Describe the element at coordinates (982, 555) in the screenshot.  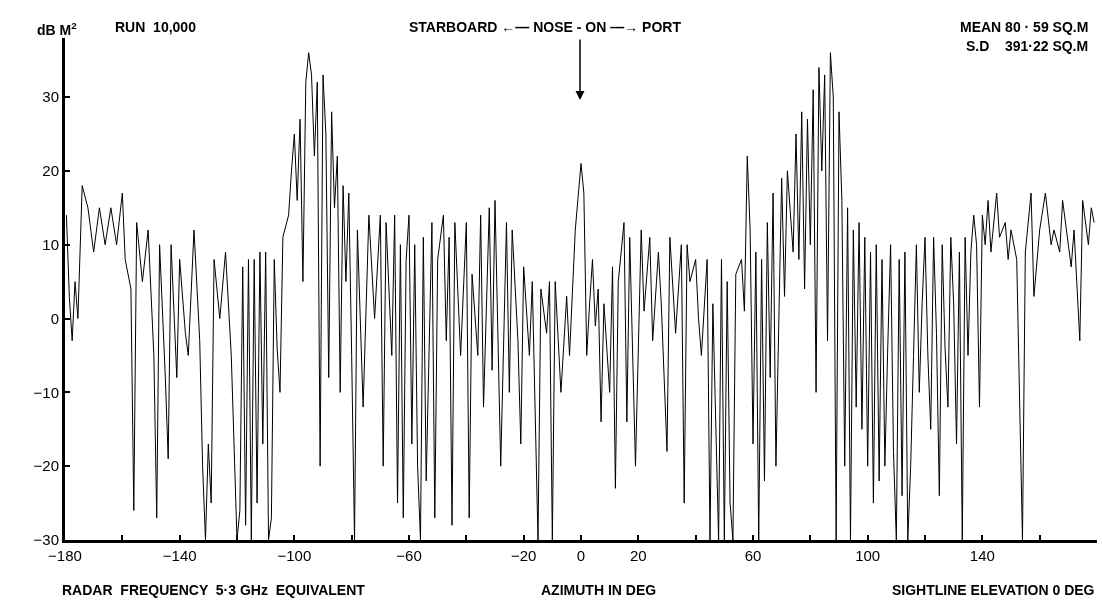
I see `x-tick-label: 140` at that location.